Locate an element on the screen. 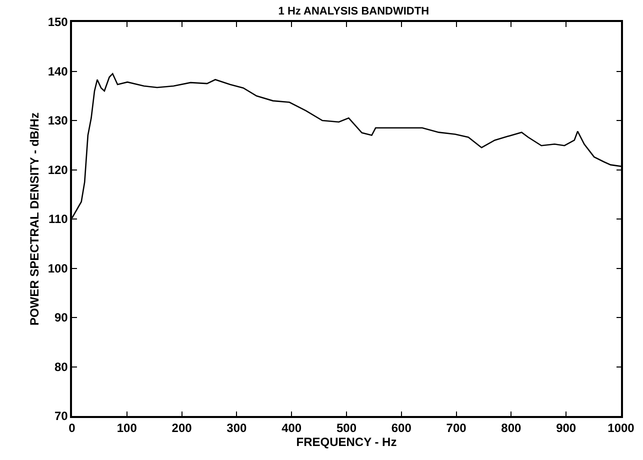  y-tick-label: 130 is located at coordinates (58, 121).